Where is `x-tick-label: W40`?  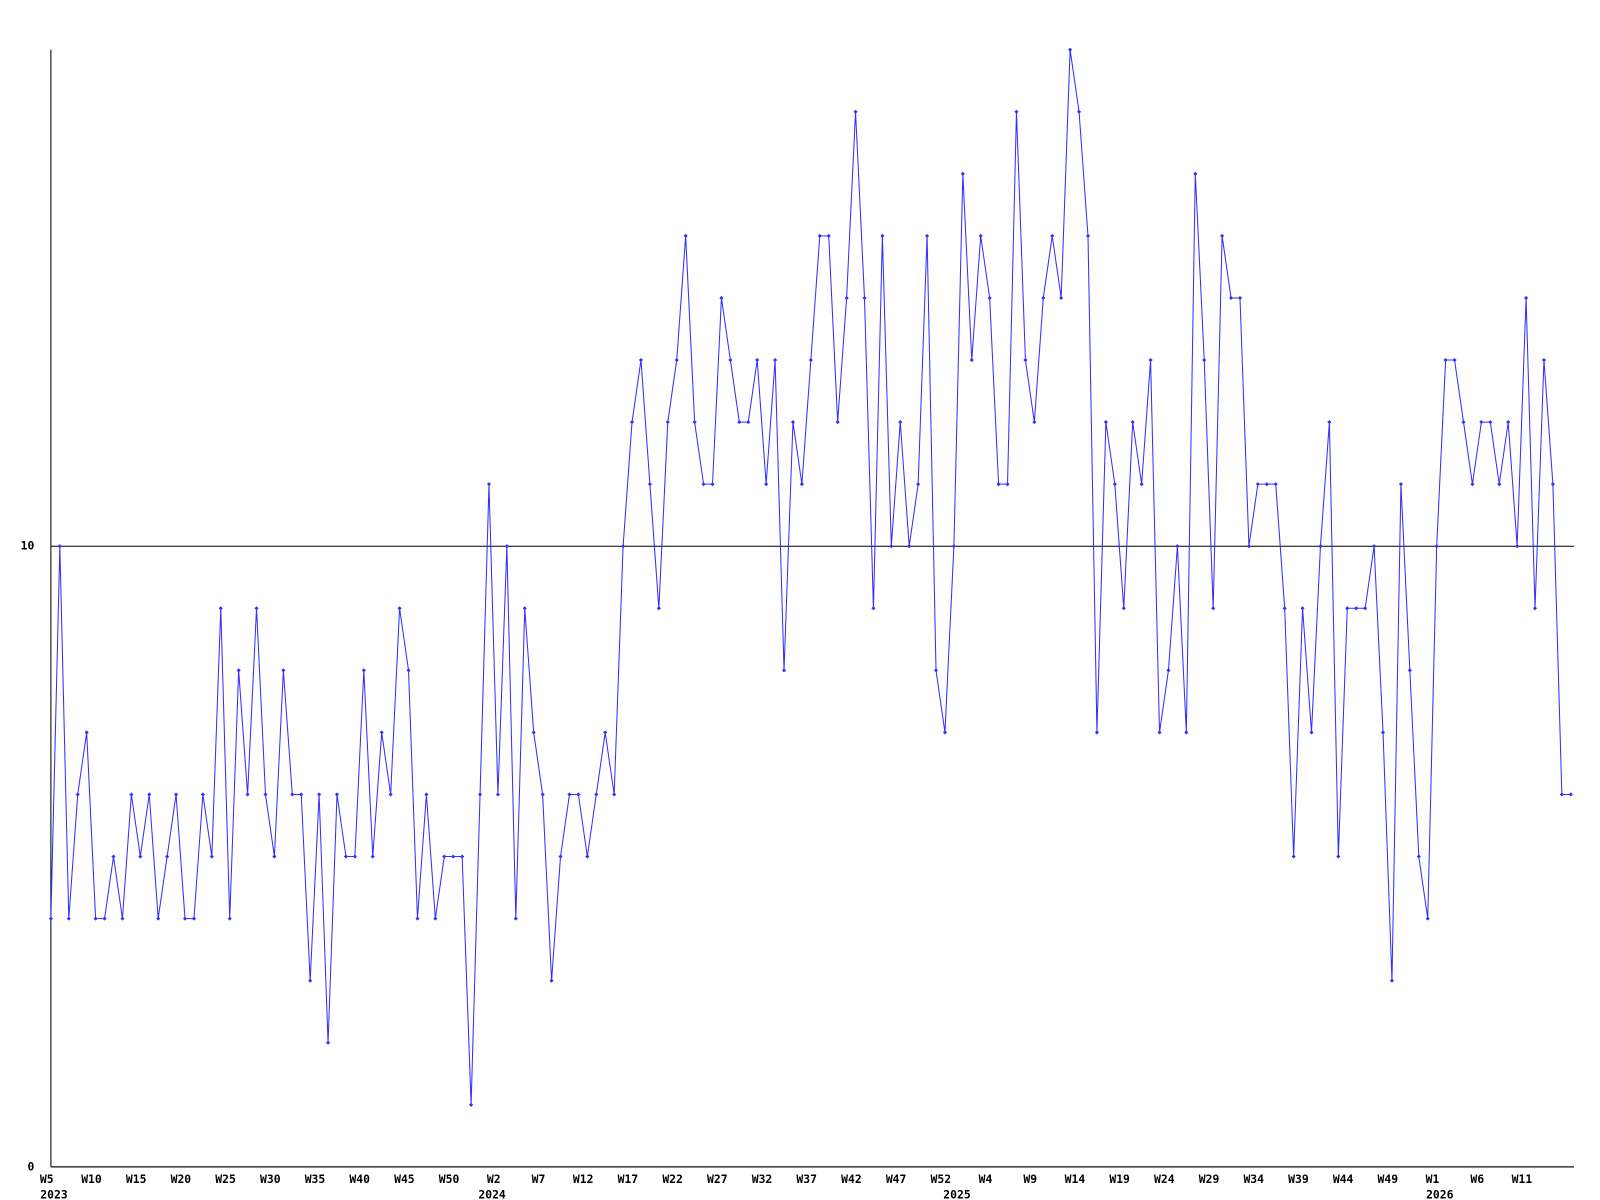 x-tick-label: W40 is located at coordinates (359, 1179).